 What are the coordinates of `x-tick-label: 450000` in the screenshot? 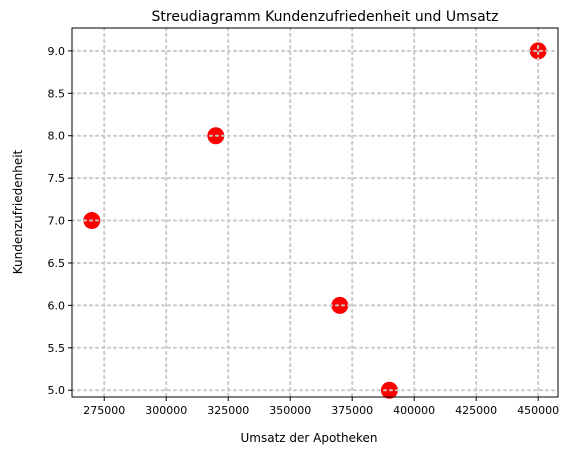 It's located at (538, 410).